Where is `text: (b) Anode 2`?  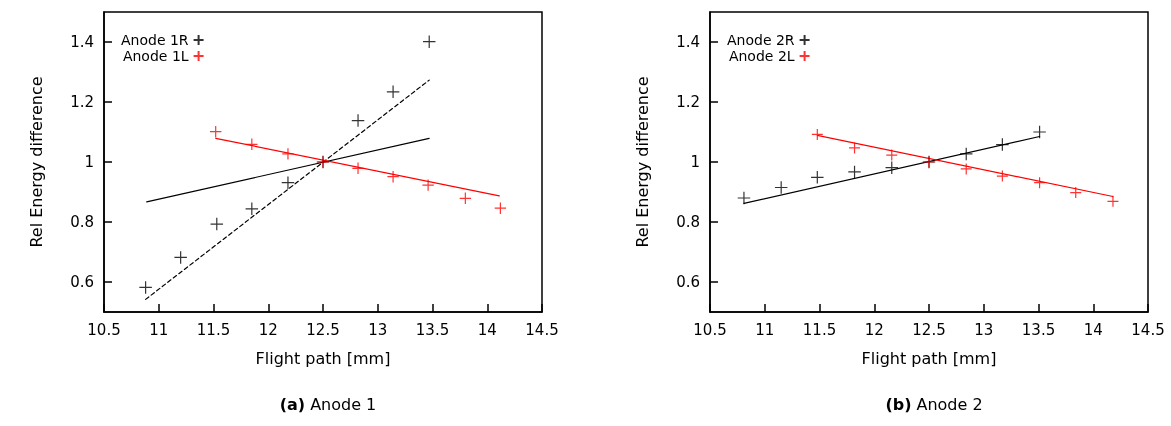
text: (b) Anode 2 is located at coordinates (934, 404).